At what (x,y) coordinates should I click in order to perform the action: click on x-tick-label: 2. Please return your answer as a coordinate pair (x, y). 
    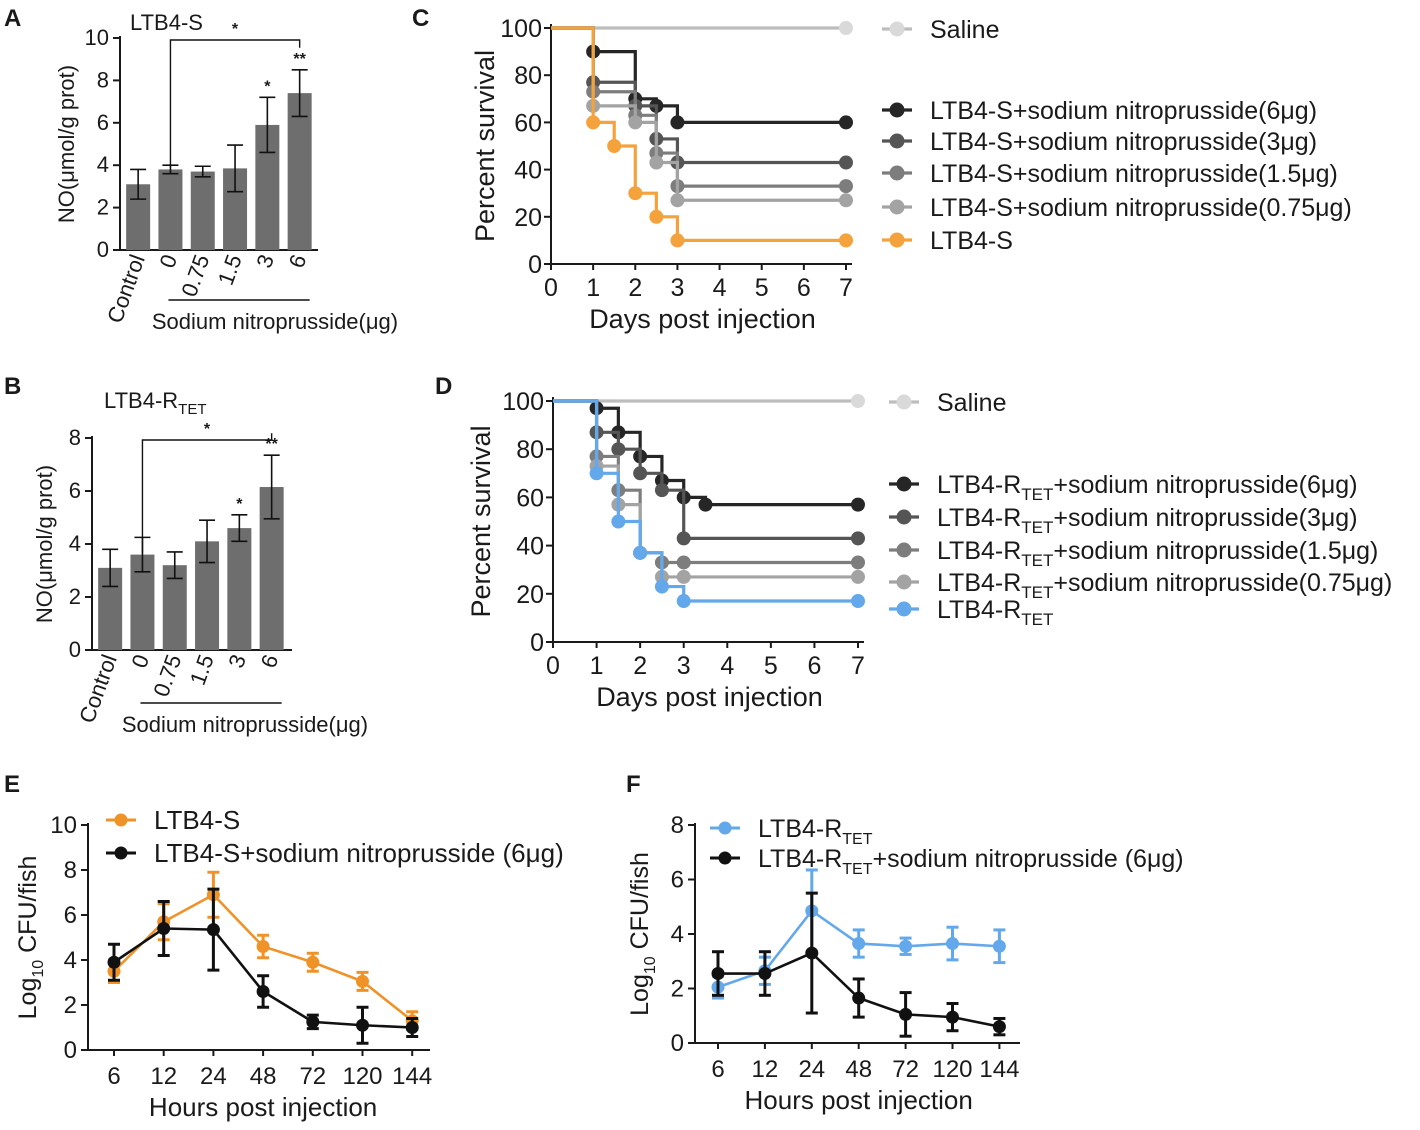
    Looking at the image, I should click on (640, 666).